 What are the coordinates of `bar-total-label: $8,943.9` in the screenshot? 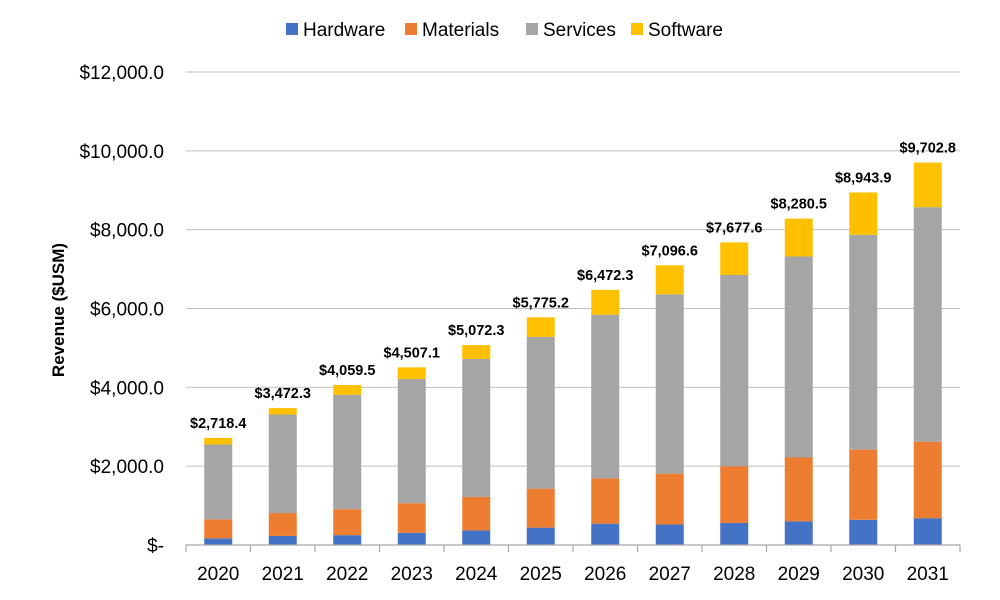 It's located at (863, 178).